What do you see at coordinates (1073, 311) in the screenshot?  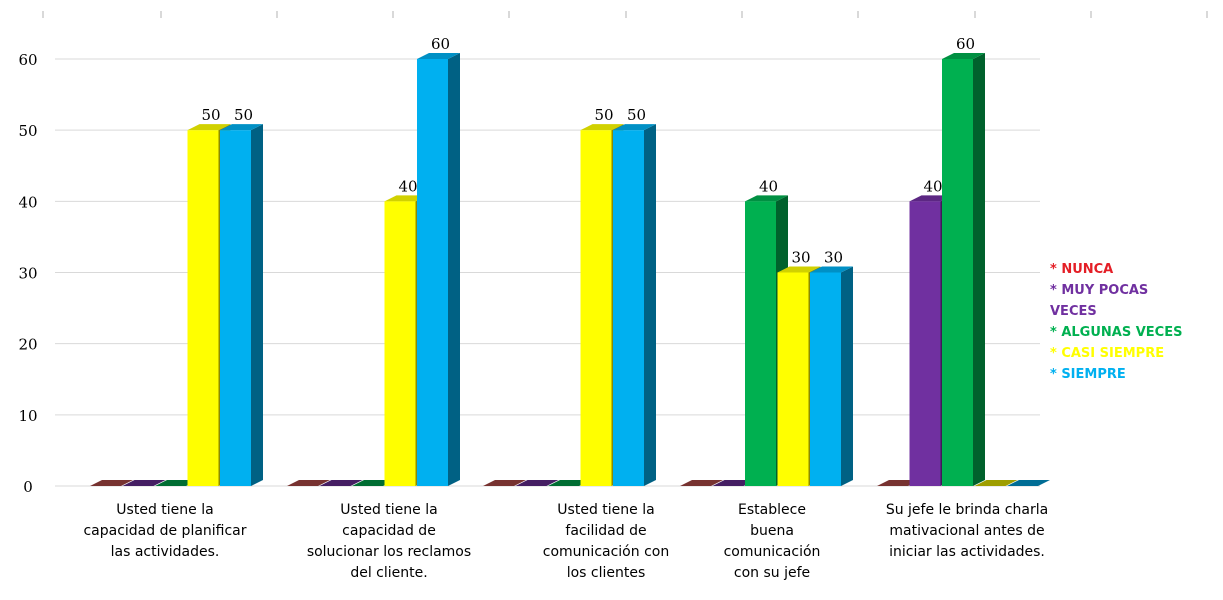 I see `legend-entry: VECES` at bounding box center [1073, 311].